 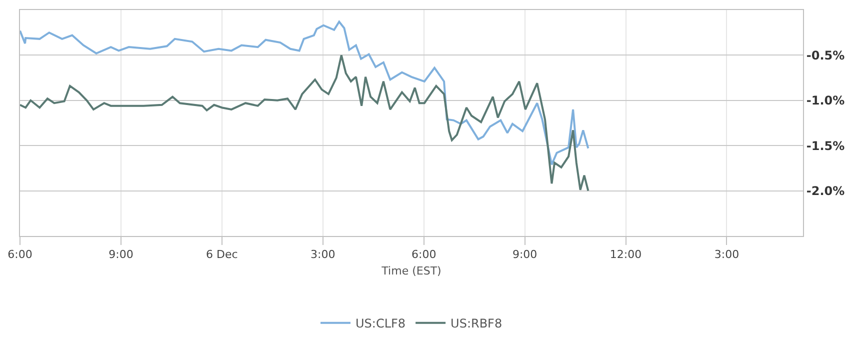 I want to click on y-tick-label: -1.5%, so click(x=825, y=145).